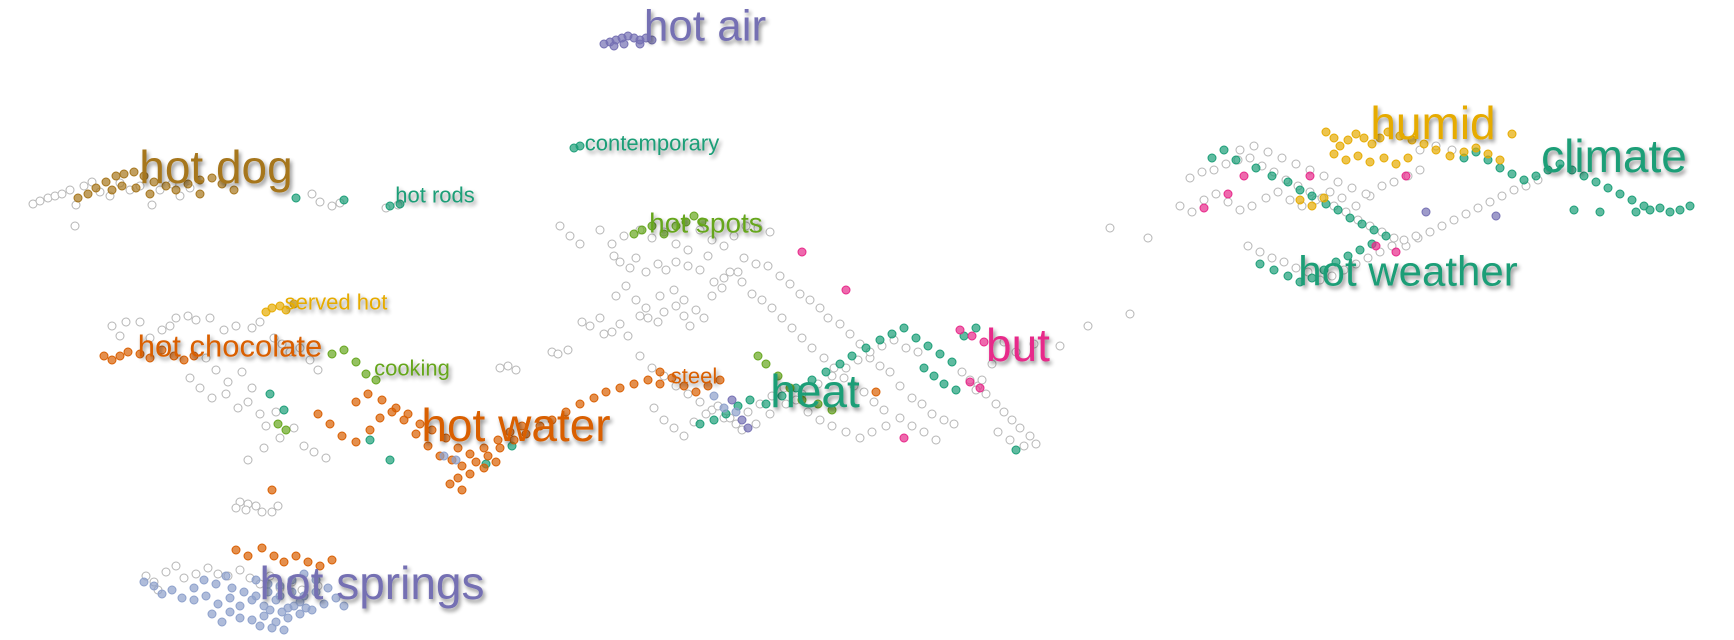 The width and height of the screenshot is (1734, 640). What do you see at coordinates (336, 302) in the screenshot?
I see `cluster-label: served hot` at bounding box center [336, 302].